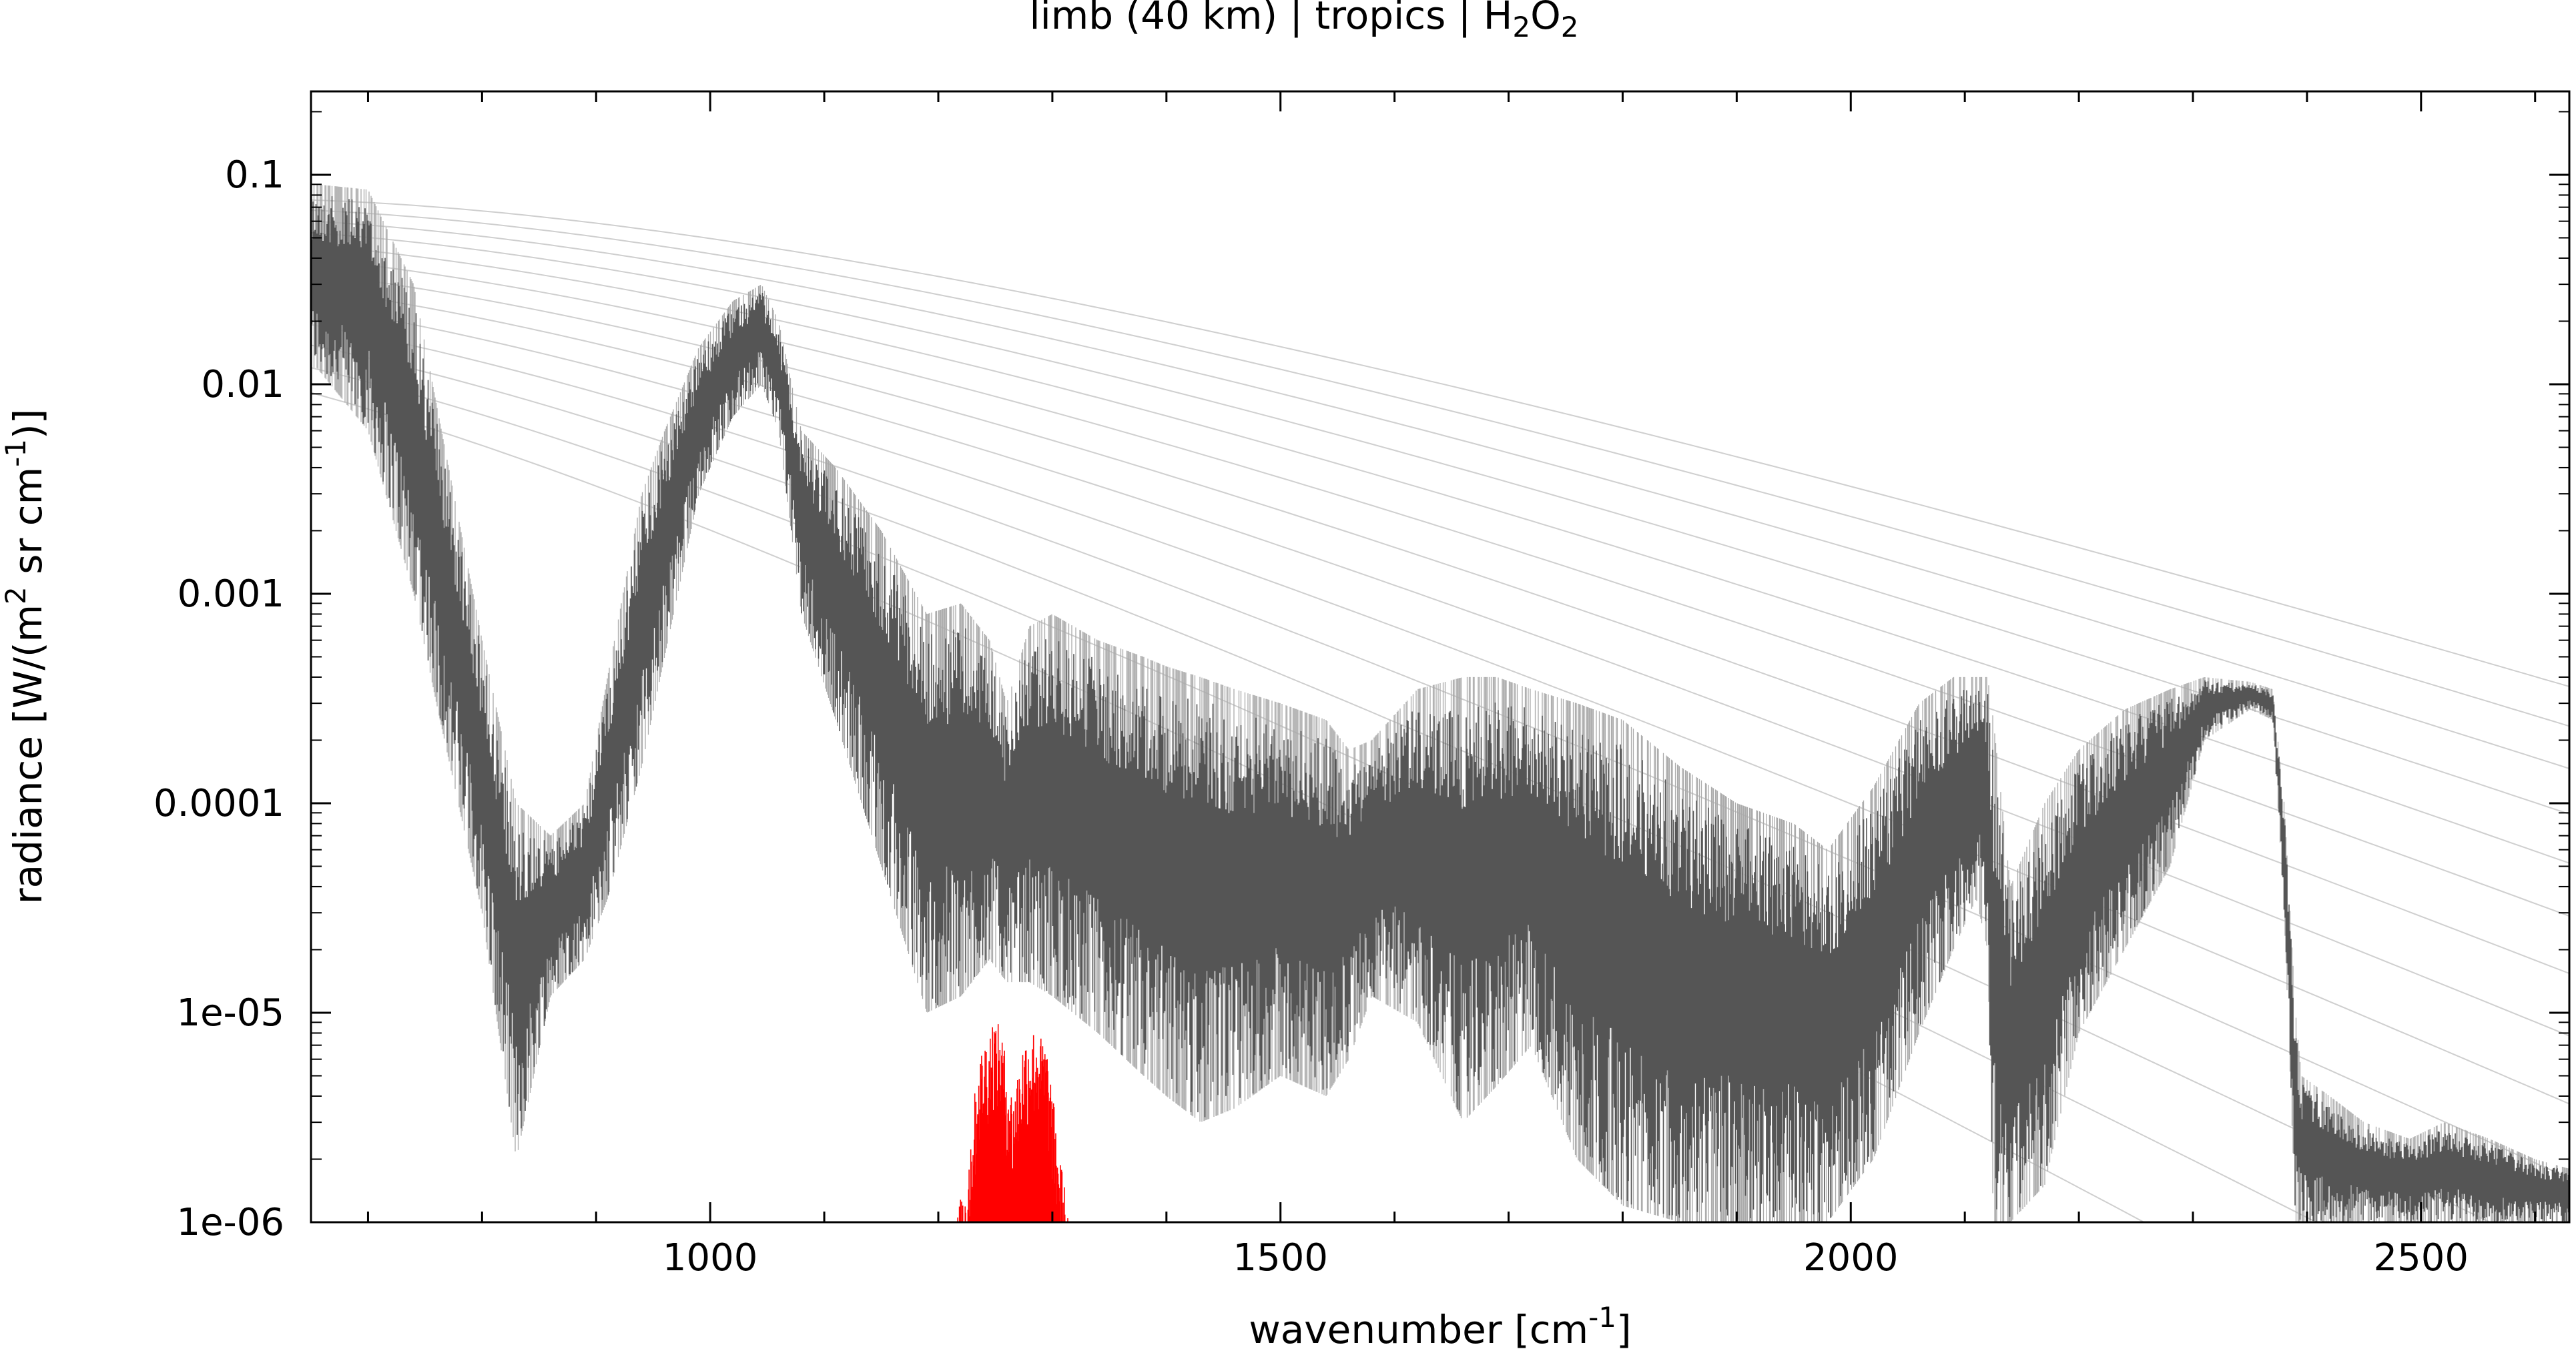 Image resolution: width=2576 pixels, height=1357 pixels. Describe the element at coordinates (231, 594) in the screenshot. I see `y-tick-label: 0.001` at that location.